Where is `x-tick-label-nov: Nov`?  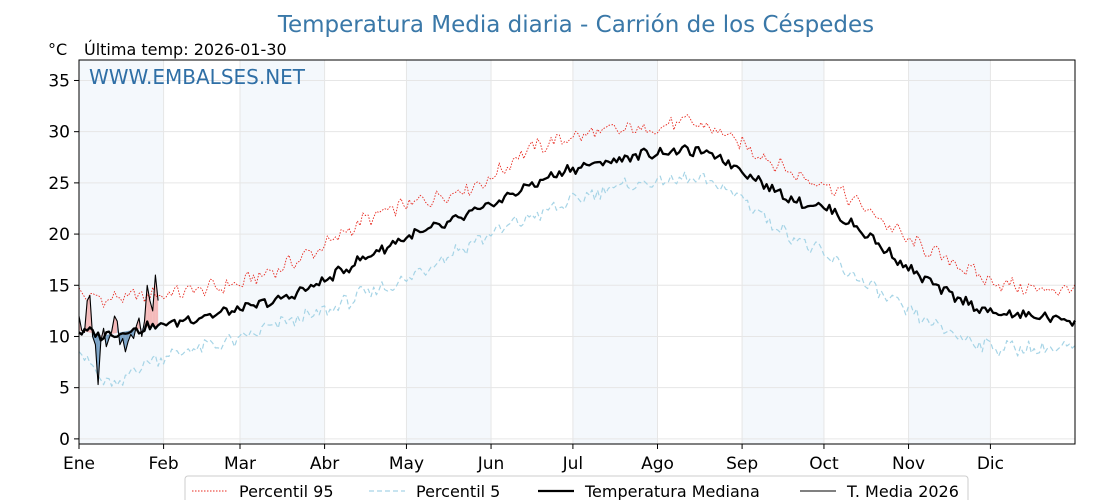 x-tick-label-nov: Nov is located at coordinates (908, 464).